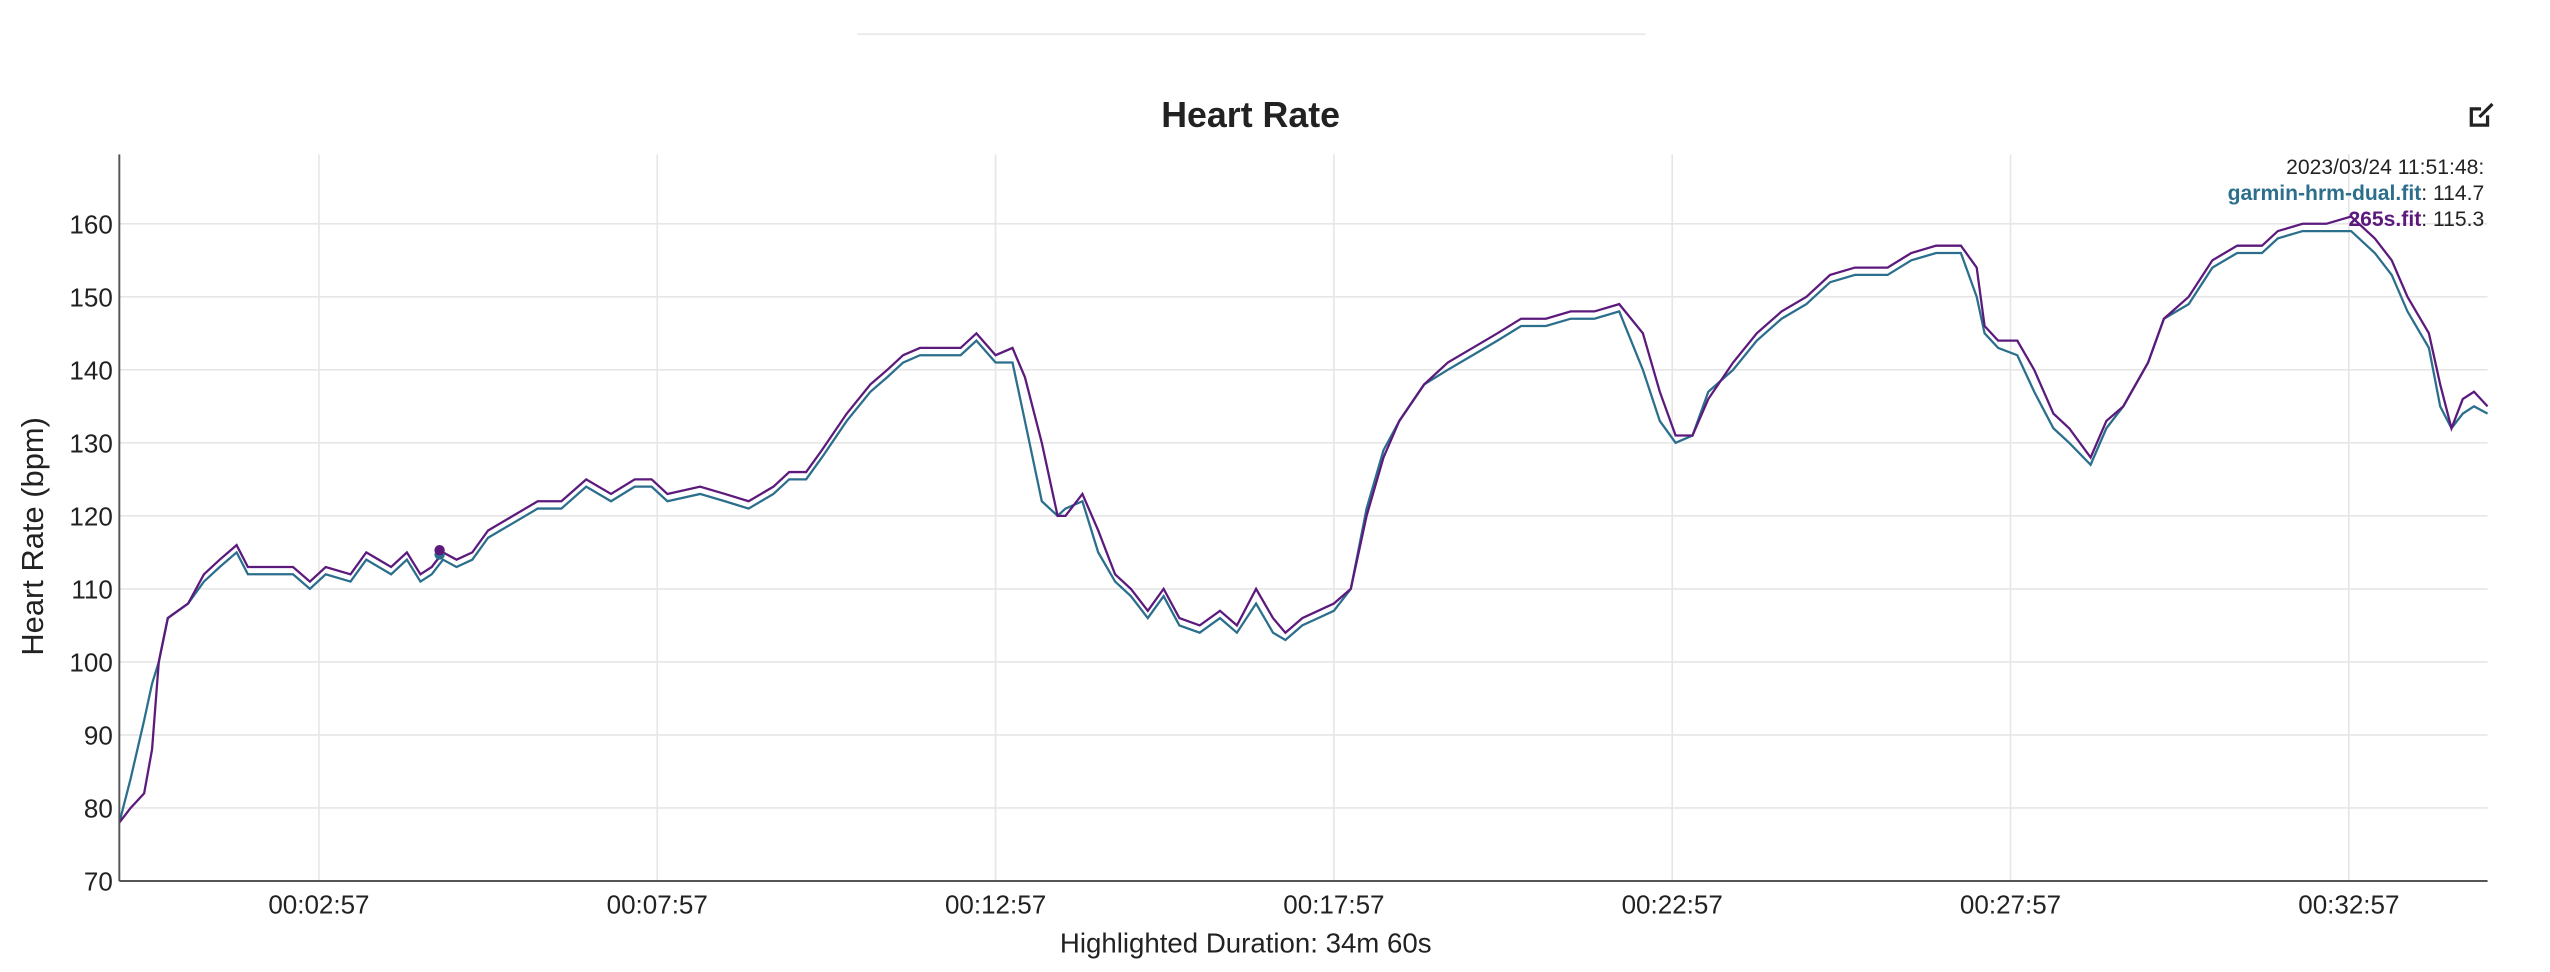 This screenshot has width=2550, height=972. I want to click on edit-icon-pen, so click(2486, 110).